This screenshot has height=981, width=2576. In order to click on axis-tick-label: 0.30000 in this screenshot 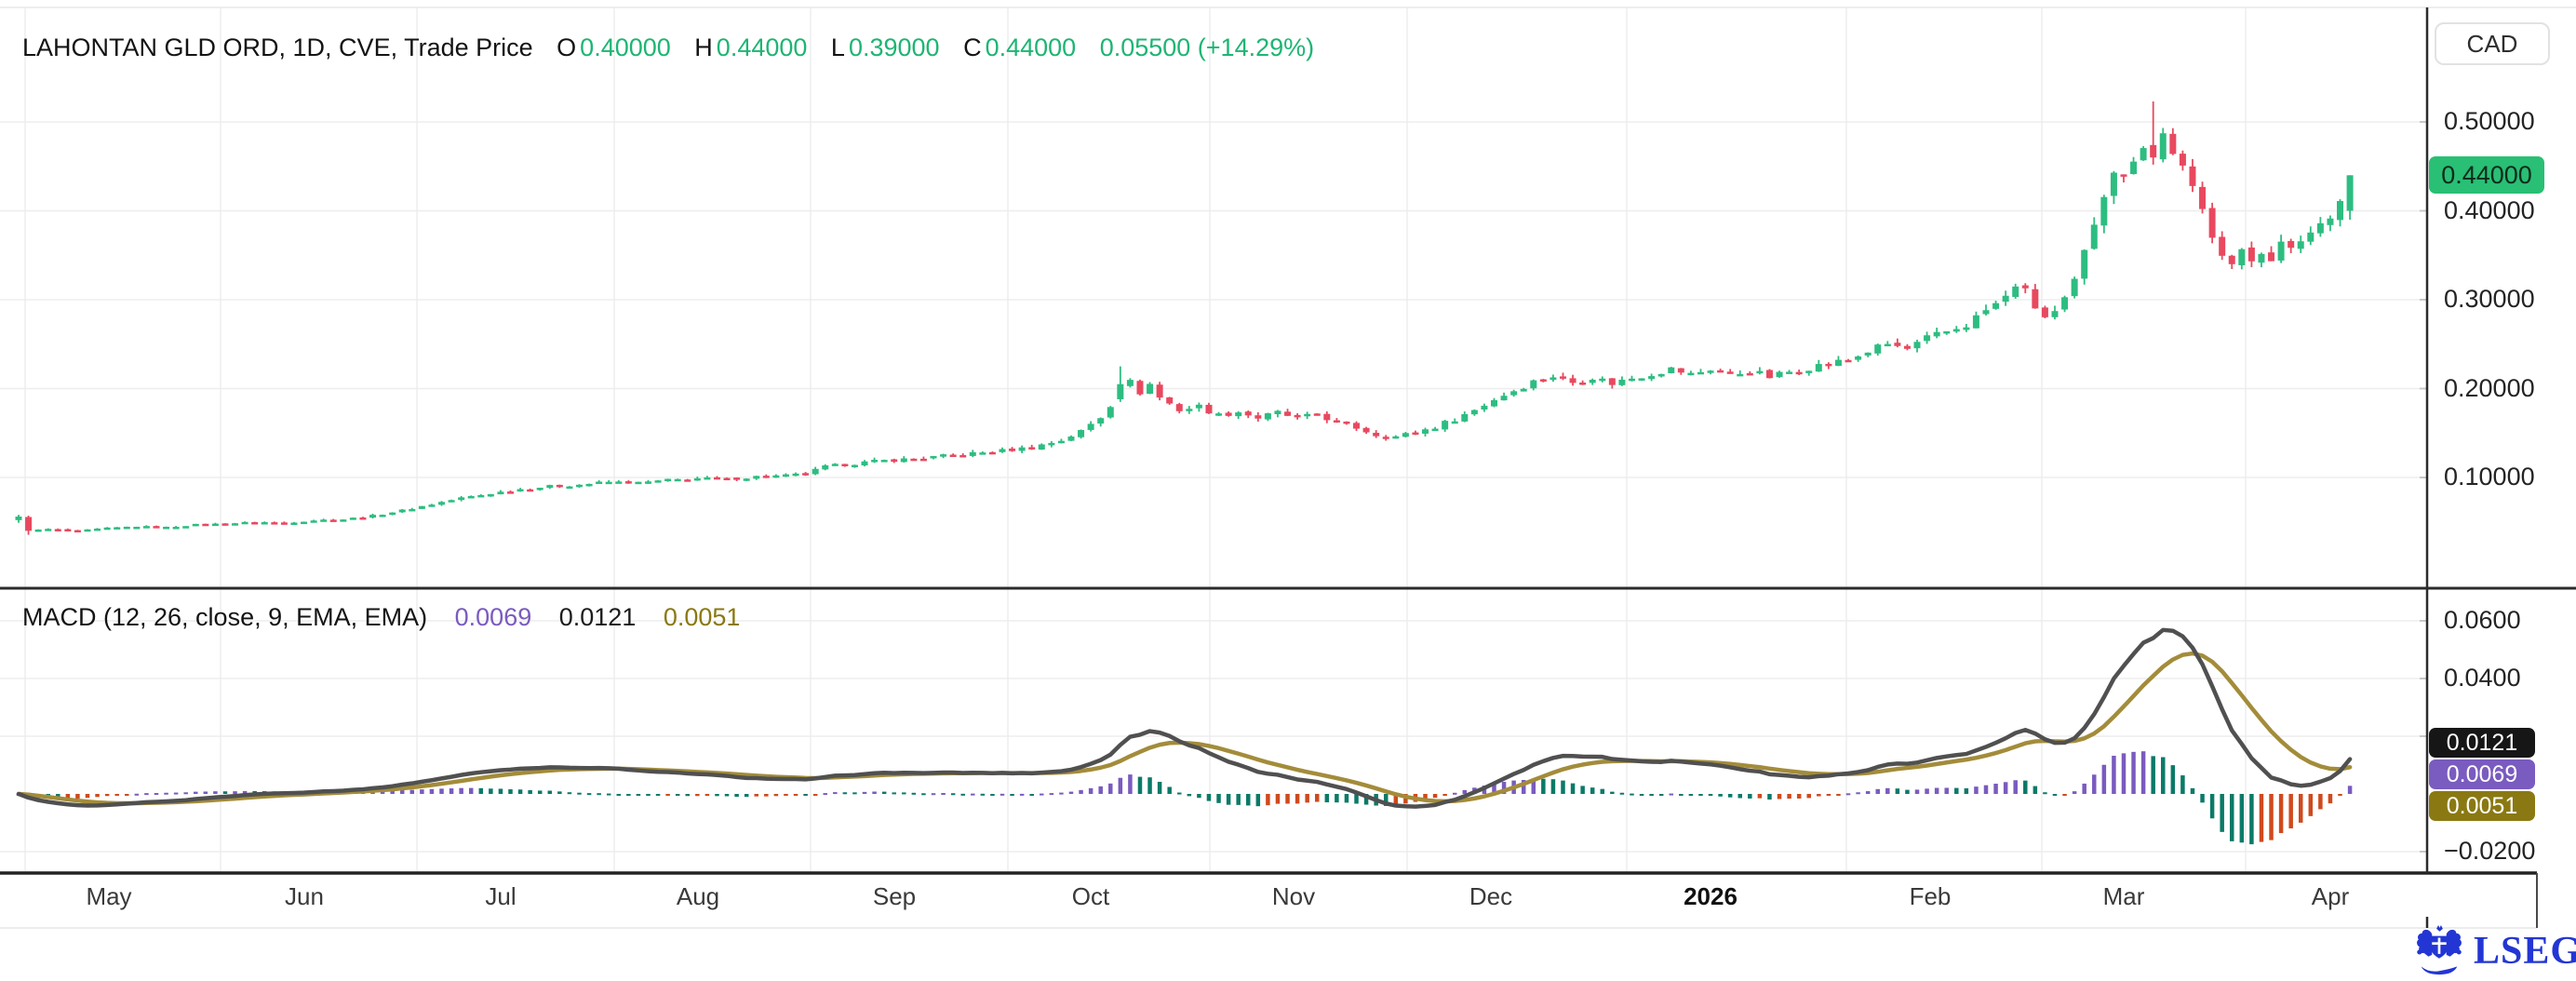, I will do `click(2489, 299)`.